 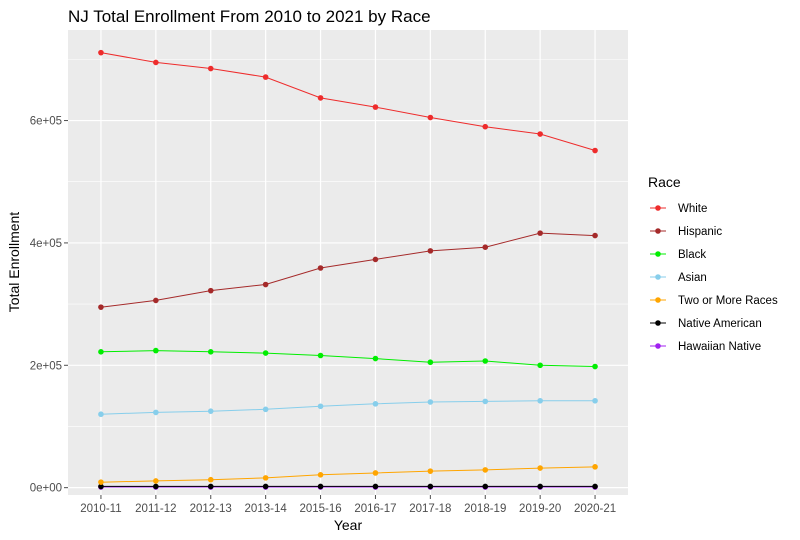 What do you see at coordinates (658, 277) in the screenshot?
I see `legend-key-point-asian` at bounding box center [658, 277].